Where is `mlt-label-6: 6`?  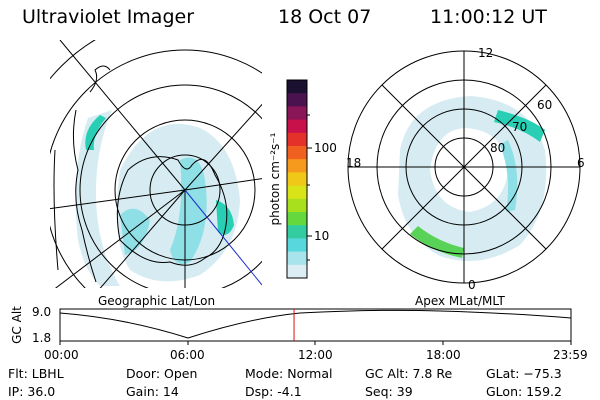
mlt-label-6: 6 is located at coordinates (581, 163).